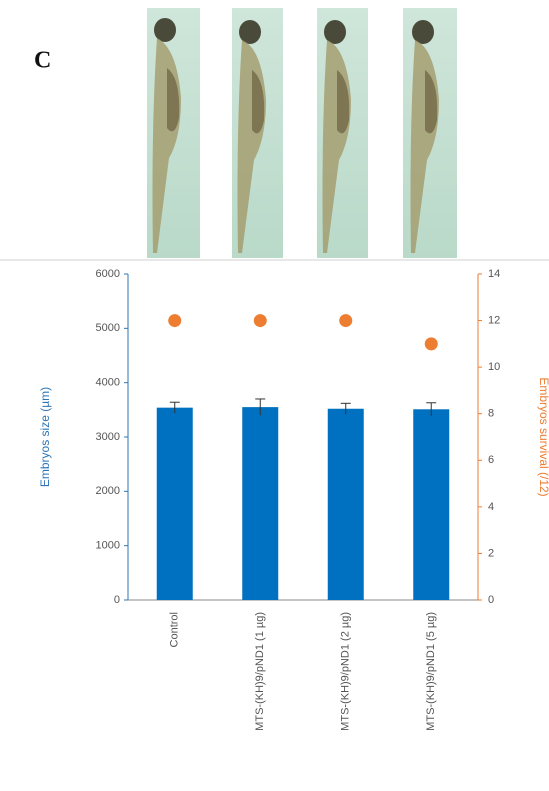 The width and height of the screenshot is (549, 791). I want to click on panel-label: C, so click(42, 61).